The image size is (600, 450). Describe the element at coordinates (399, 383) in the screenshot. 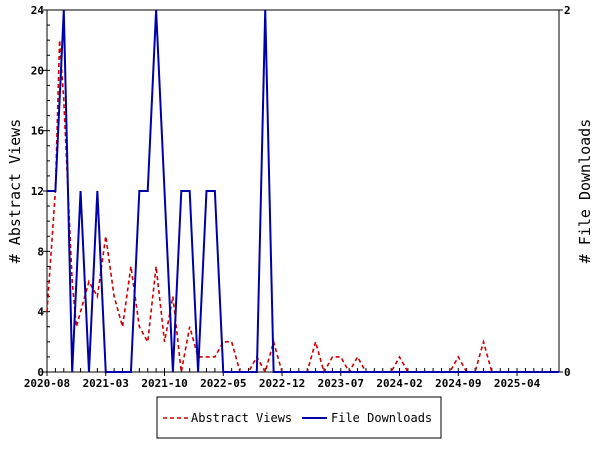

I see `x-tick-label: 2024-02` at that location.